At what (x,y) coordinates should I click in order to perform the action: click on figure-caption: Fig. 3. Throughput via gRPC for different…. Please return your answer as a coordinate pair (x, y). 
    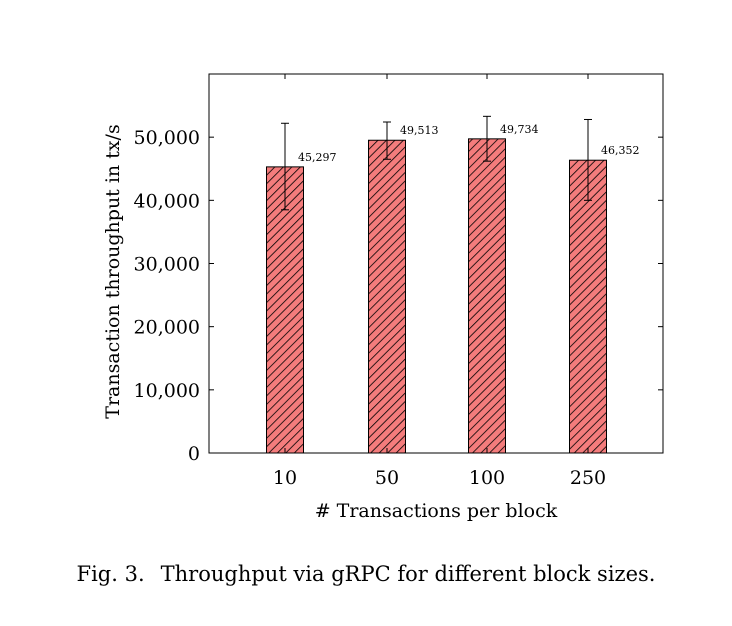
    Looking at the image, I should click on (366, 574).